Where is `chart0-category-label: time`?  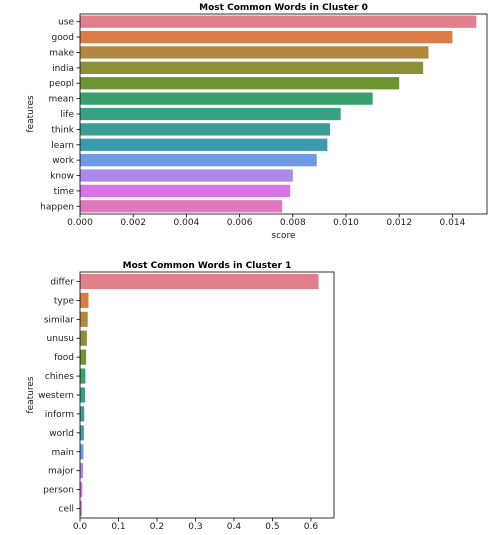
chart0-category-label: time is located at coordinates (64, 192).